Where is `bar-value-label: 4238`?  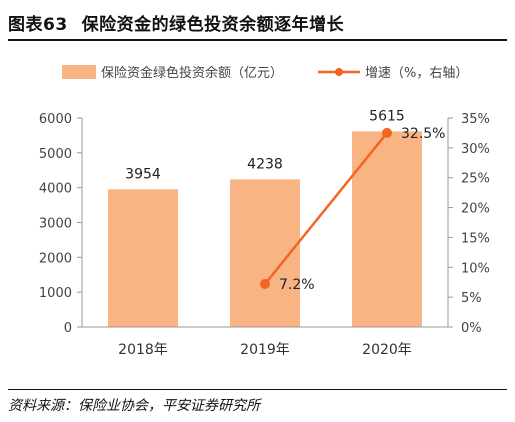 bar-value-label: 4238 is located at coordinates (265, 164).